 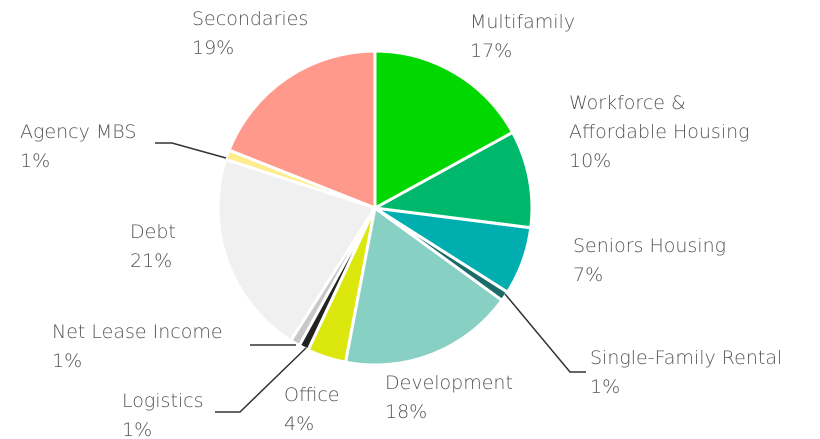 I want to click on category-label: Office, so click(x=312, y=395).